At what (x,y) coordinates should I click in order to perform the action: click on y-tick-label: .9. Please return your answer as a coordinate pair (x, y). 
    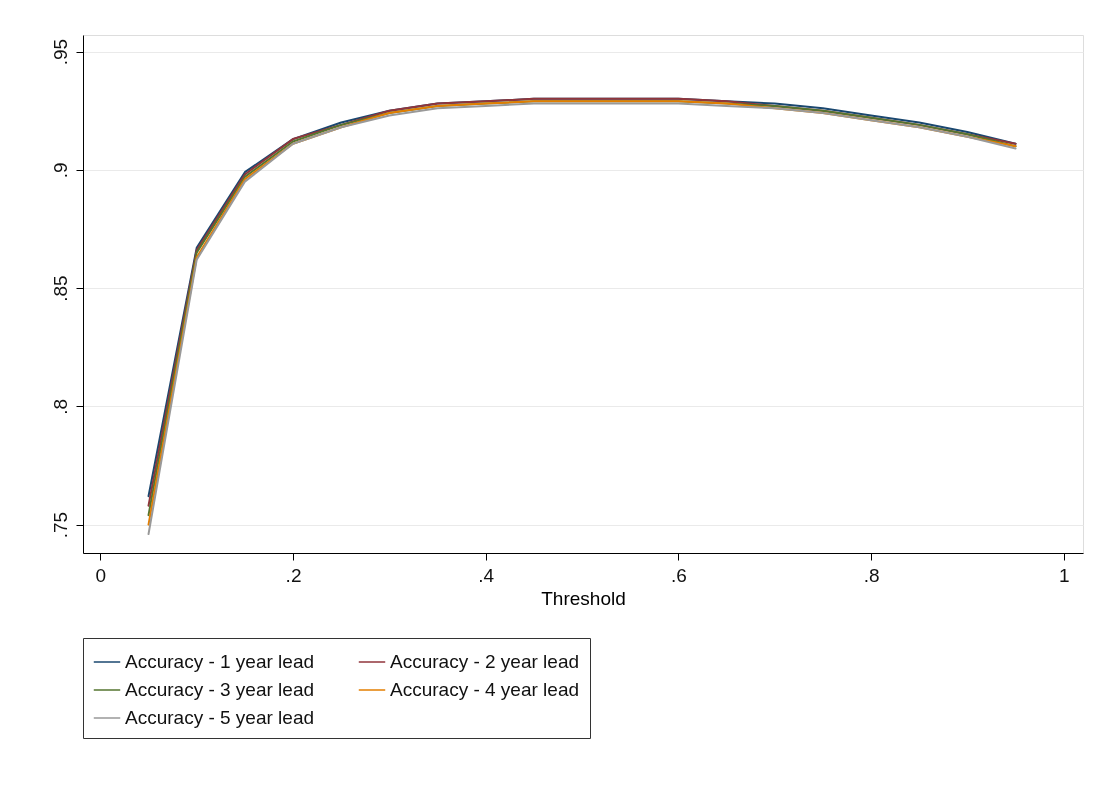
    Looking at the image, I should click on (60, 170).